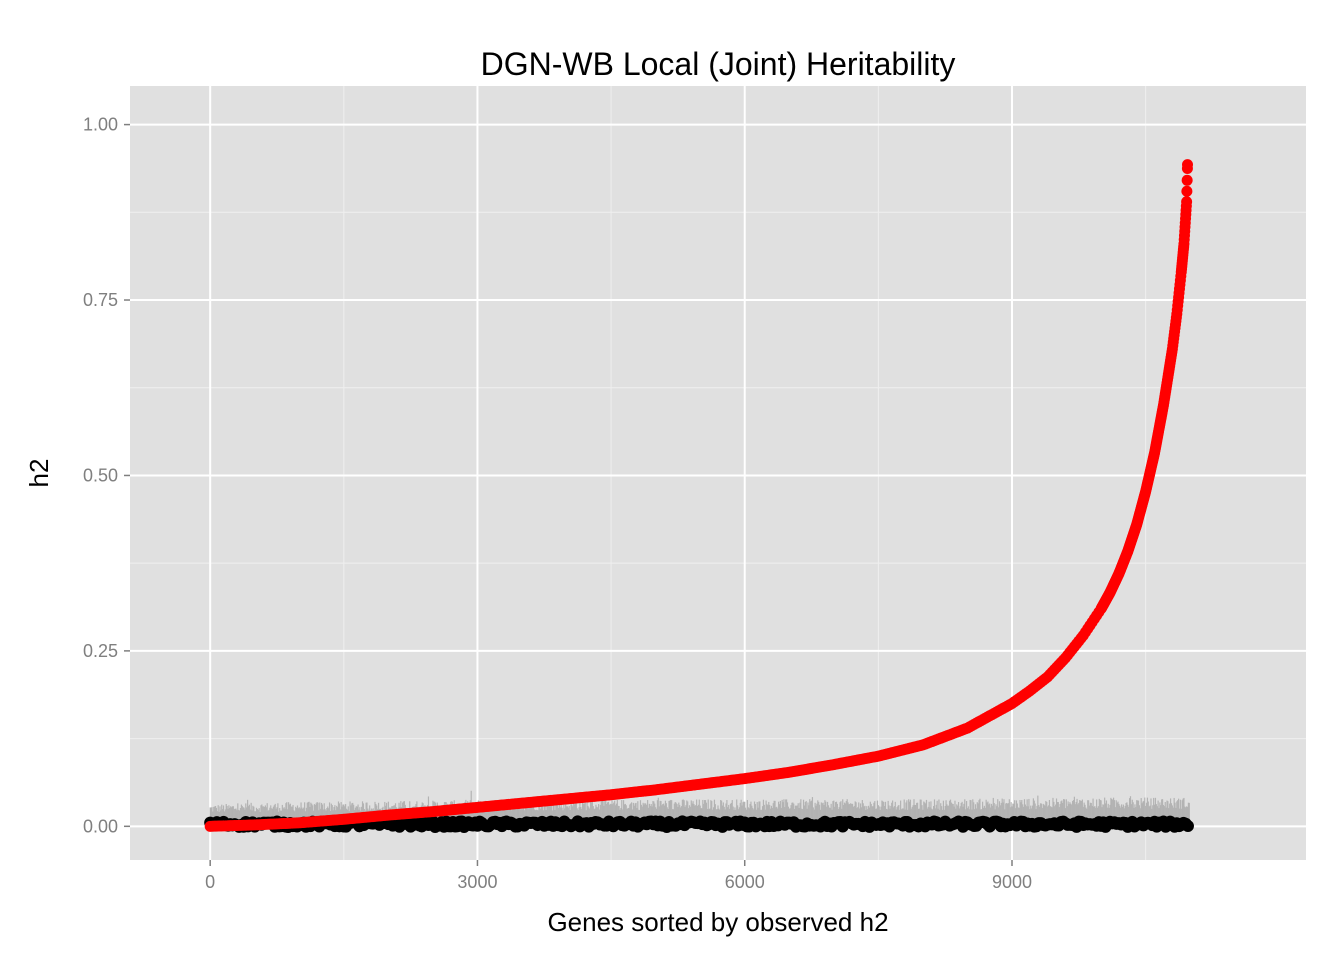 This screenshot has height=960, width=1344. Describe the element at coordinates (100, 475) in the screenshot. I see `y-tick-label: 0.50` at that location.